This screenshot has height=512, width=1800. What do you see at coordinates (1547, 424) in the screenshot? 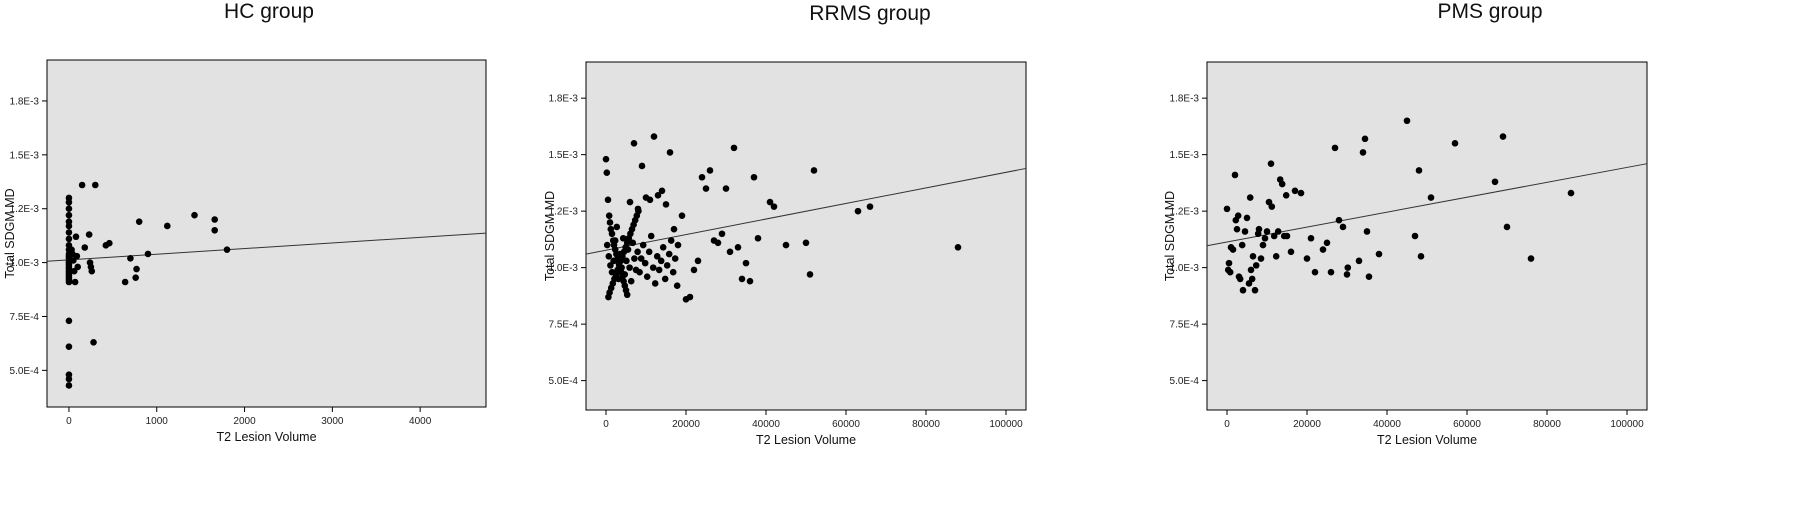
I see `x-tick-label: 80000` at bounding box center [1547, 424].